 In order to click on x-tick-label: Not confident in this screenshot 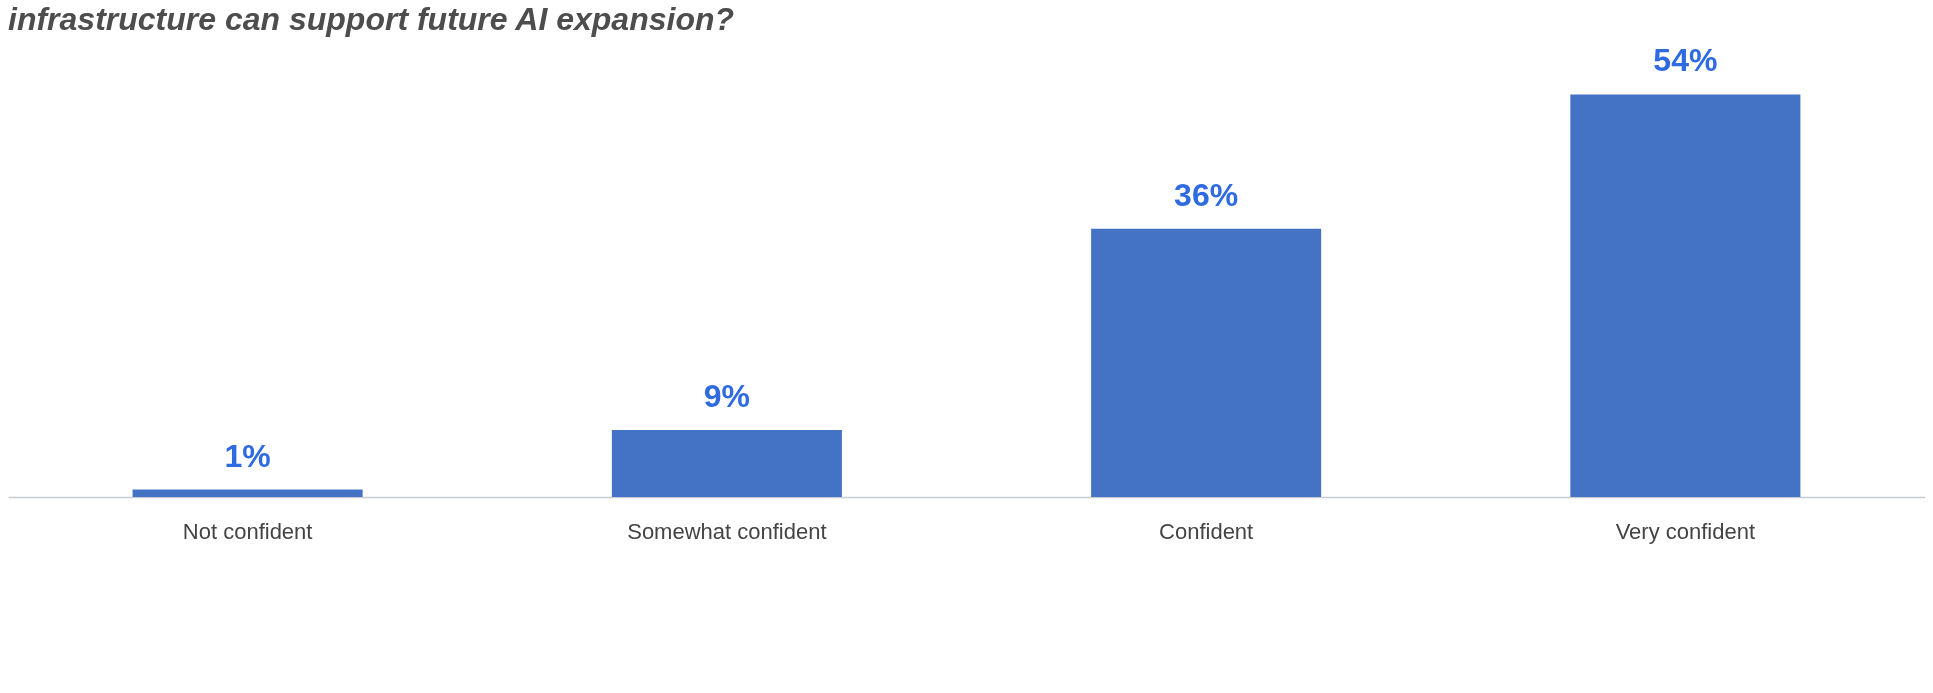, I will do `click(247, 531)`.